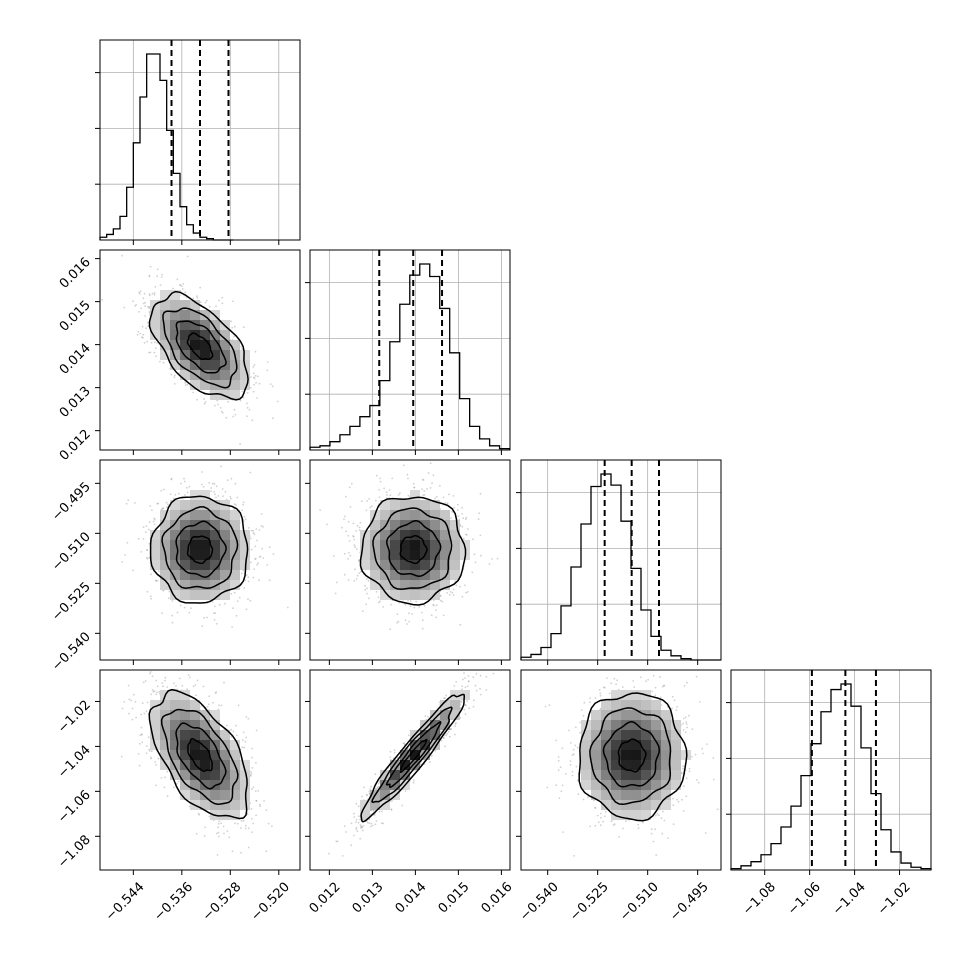 The height and width of the screenshot is (970, 970). Describe the element at coordinates (205, 546) in the screenshot. I see `panel-content` at that location.